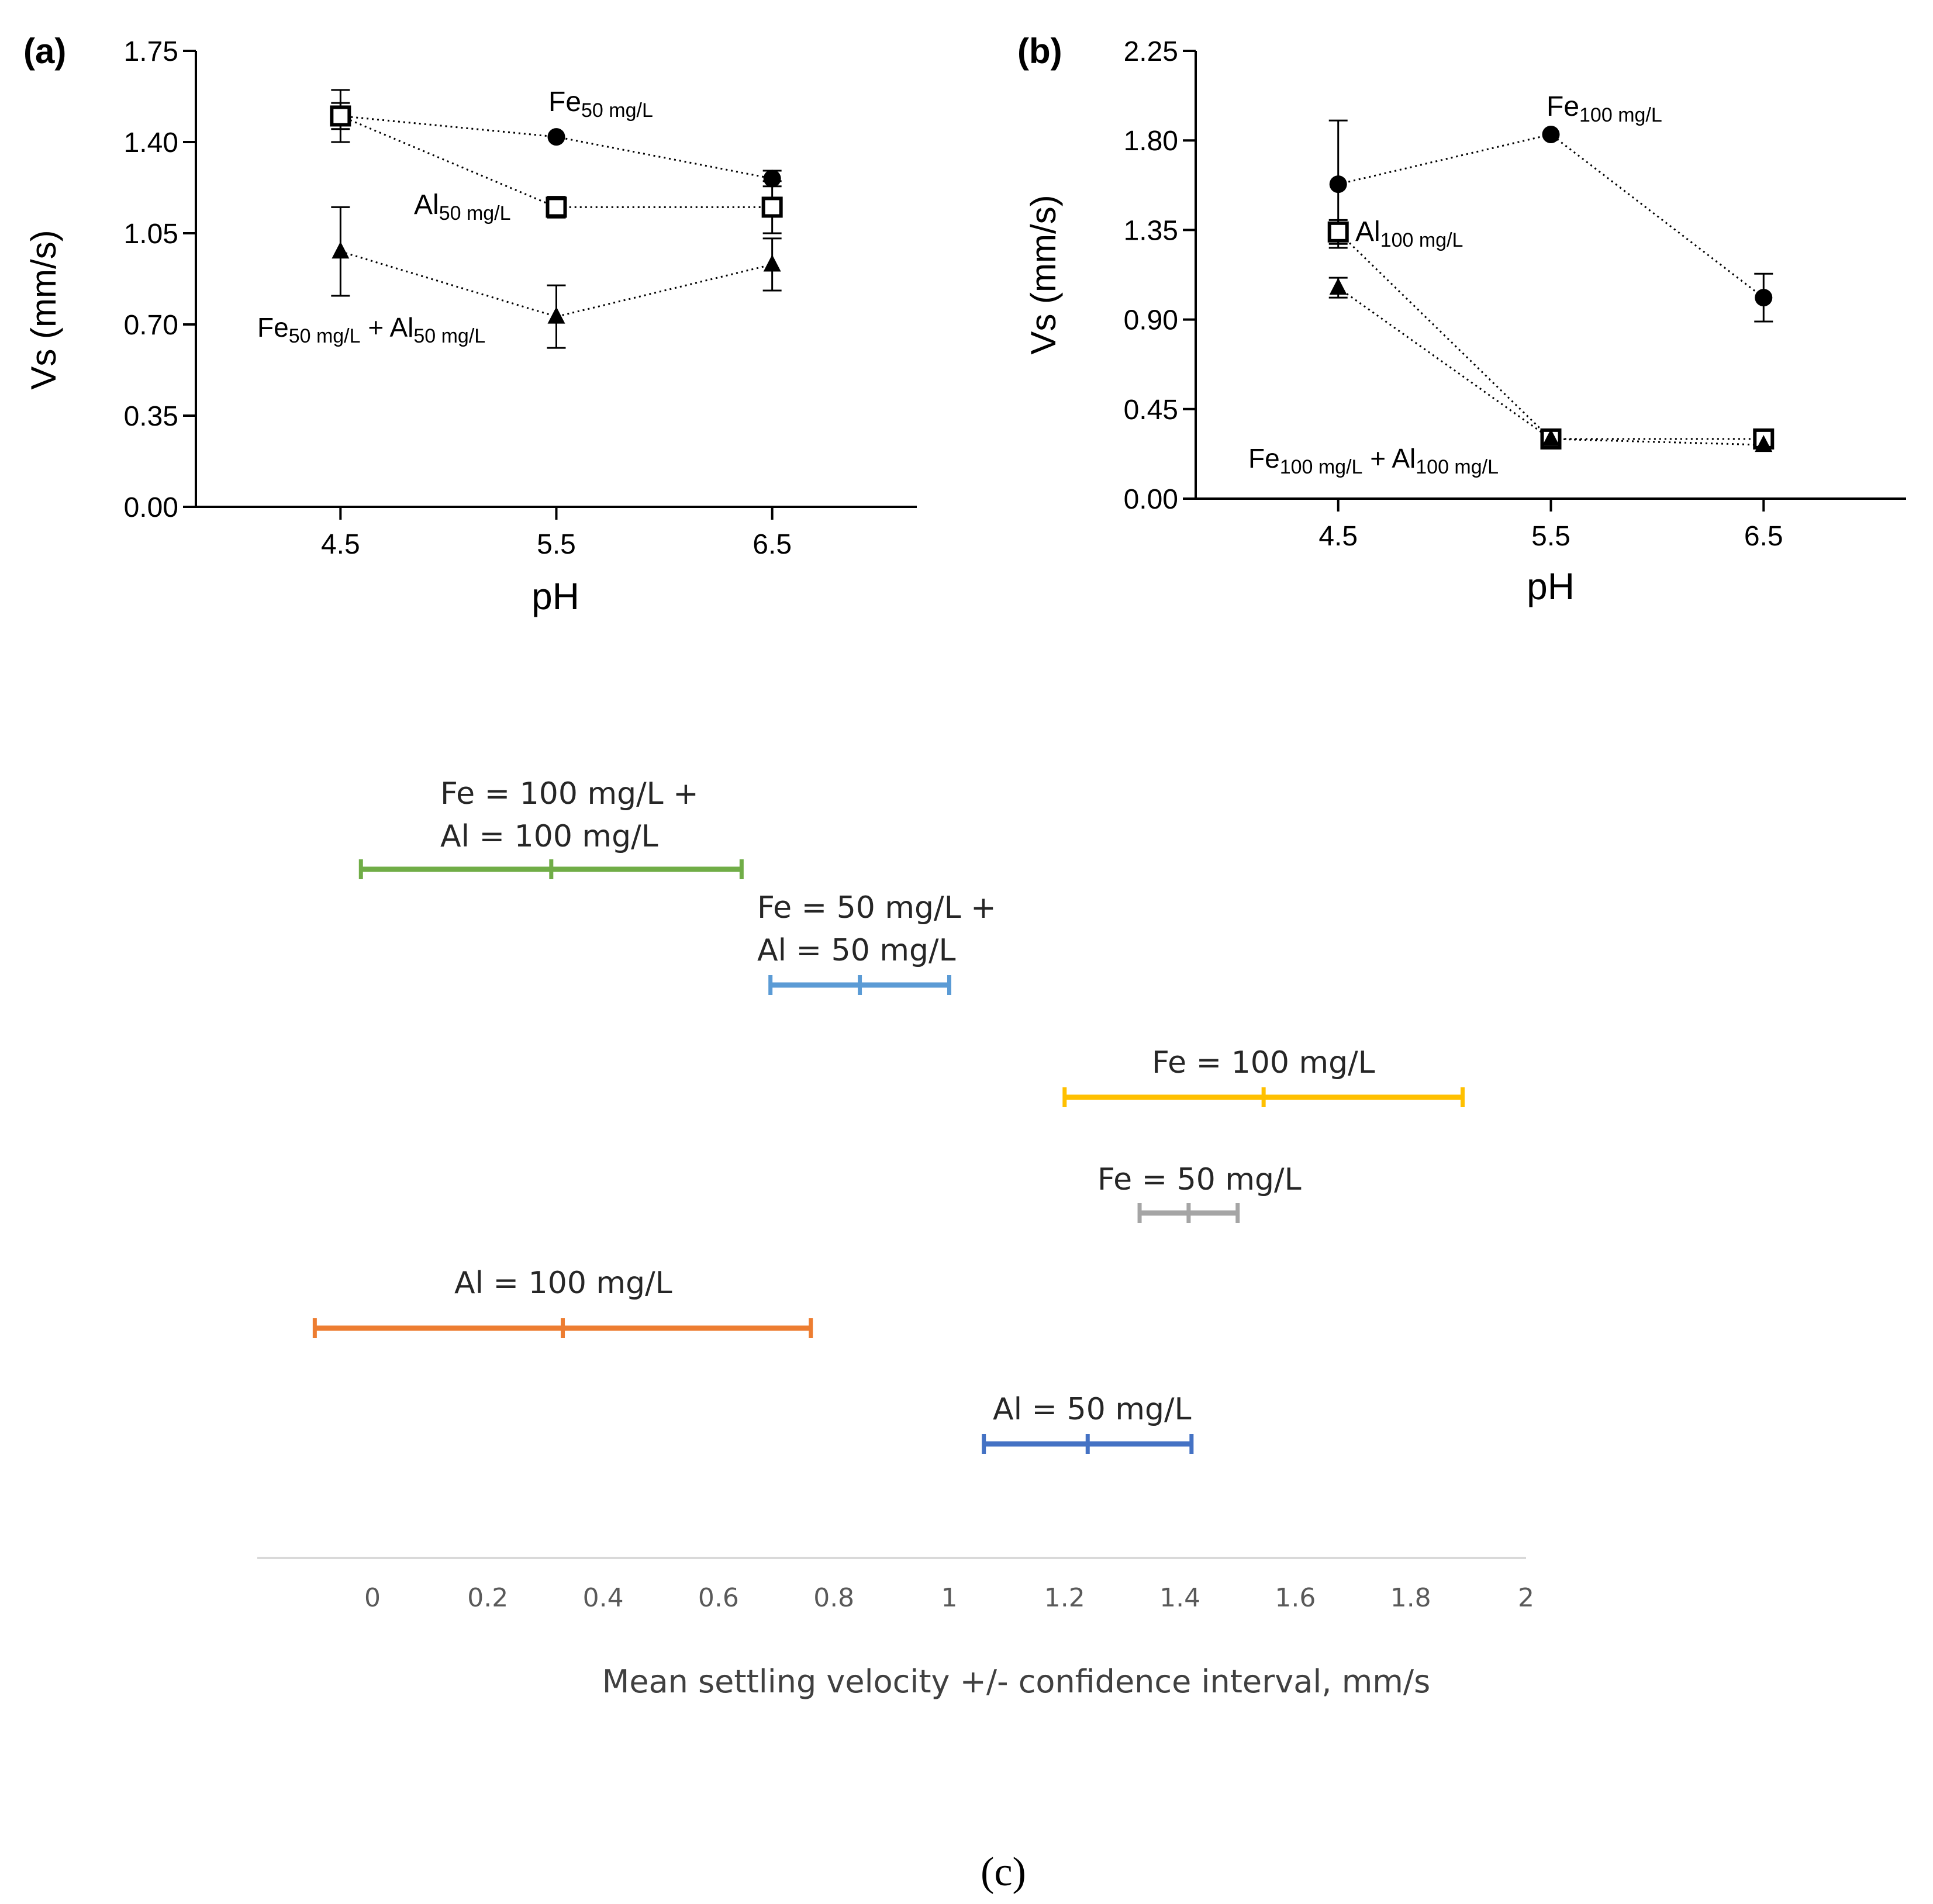  What do you see at coordinates (1409, 233) in the screenshot?
I see `panel-b-series-label-al: Al100 mg/L` at bounding box center [1409, 233].